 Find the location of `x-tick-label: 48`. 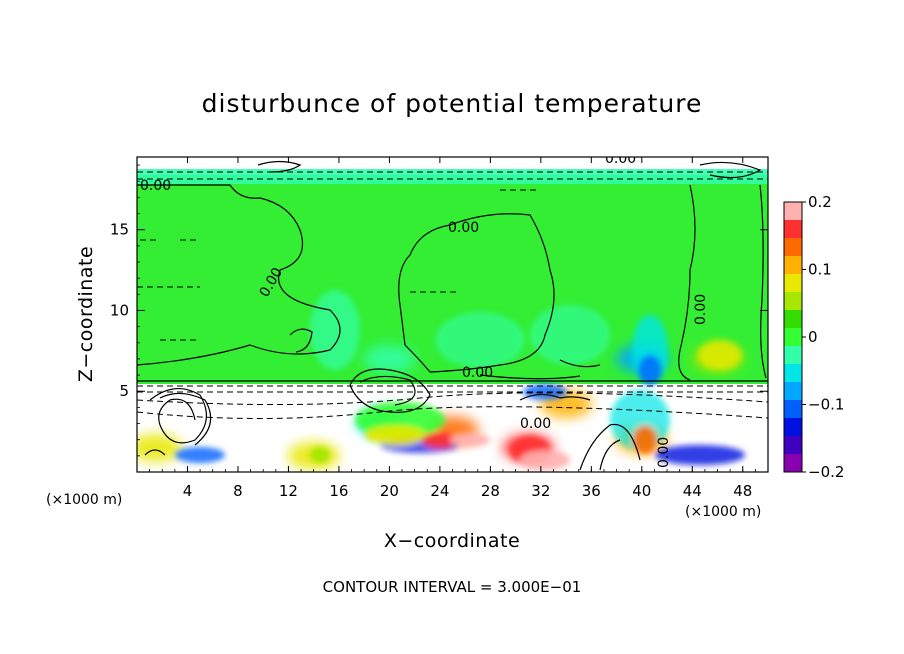

x-tick-label: 48 is located at coordinates (742, 491).